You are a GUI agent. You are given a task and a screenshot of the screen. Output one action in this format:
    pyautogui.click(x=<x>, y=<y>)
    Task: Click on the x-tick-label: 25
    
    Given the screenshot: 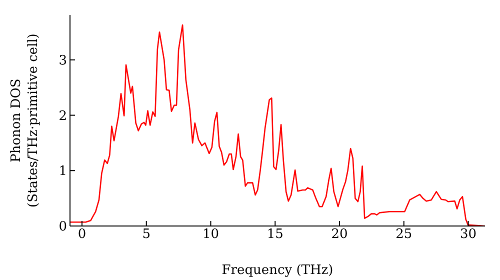 What is the action you would take?
    pyautogui.click(x=404, y=234)
    